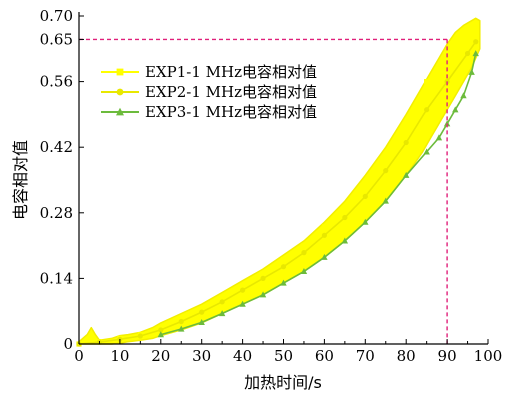  I want to click on y-tick-label: 0.70, so click(56, 16).